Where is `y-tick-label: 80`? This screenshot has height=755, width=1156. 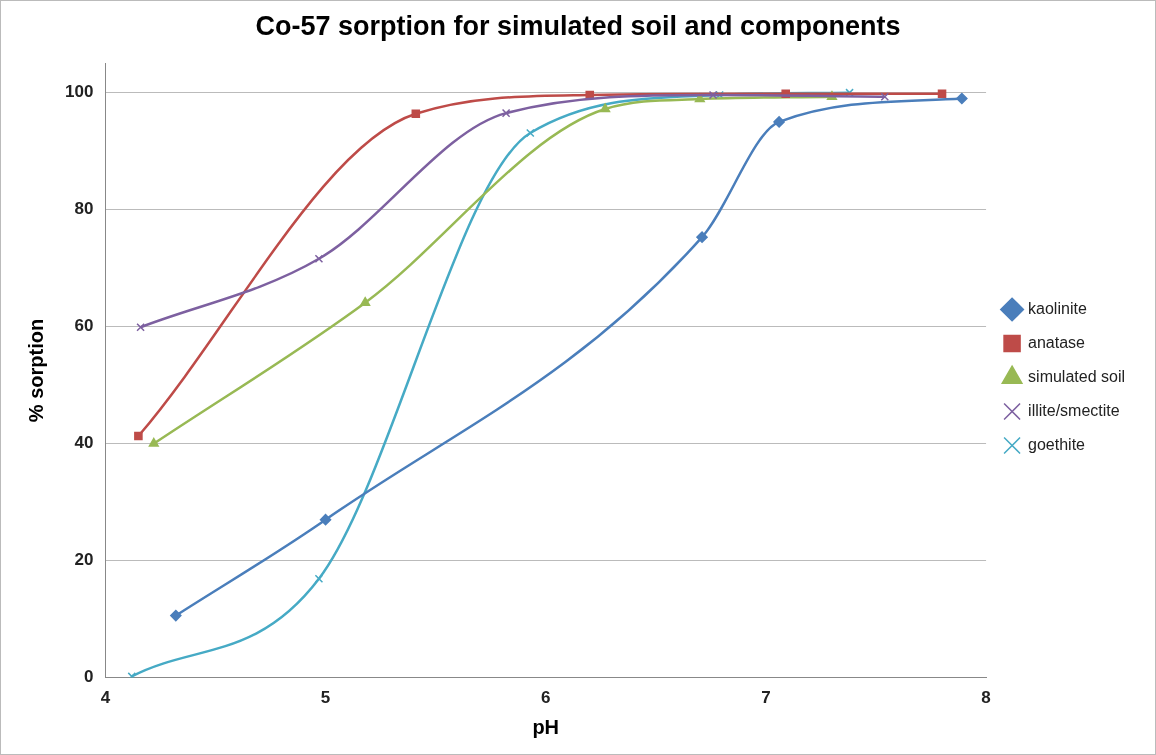
y-tick-label: 80 is located at coordinates (84, 209).